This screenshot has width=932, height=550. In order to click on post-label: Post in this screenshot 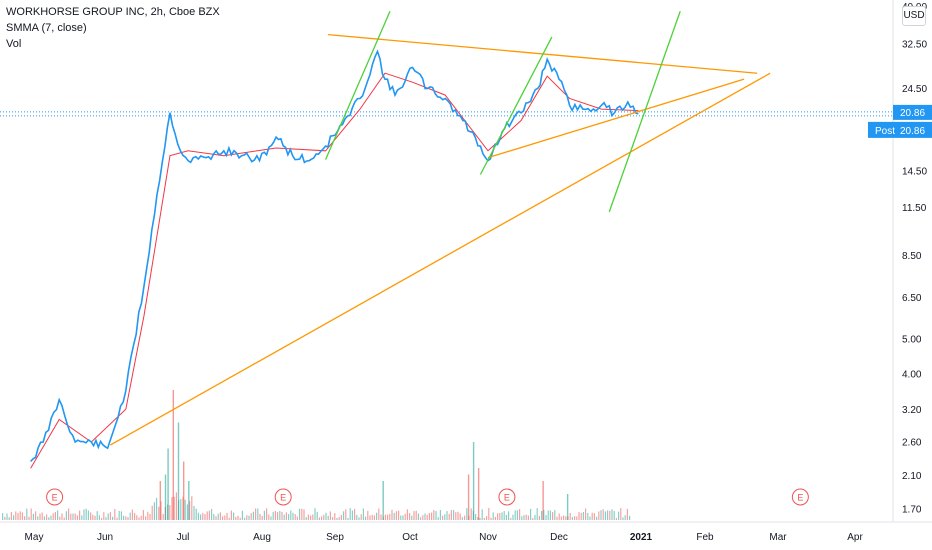, I will do `click(885, 131)`.